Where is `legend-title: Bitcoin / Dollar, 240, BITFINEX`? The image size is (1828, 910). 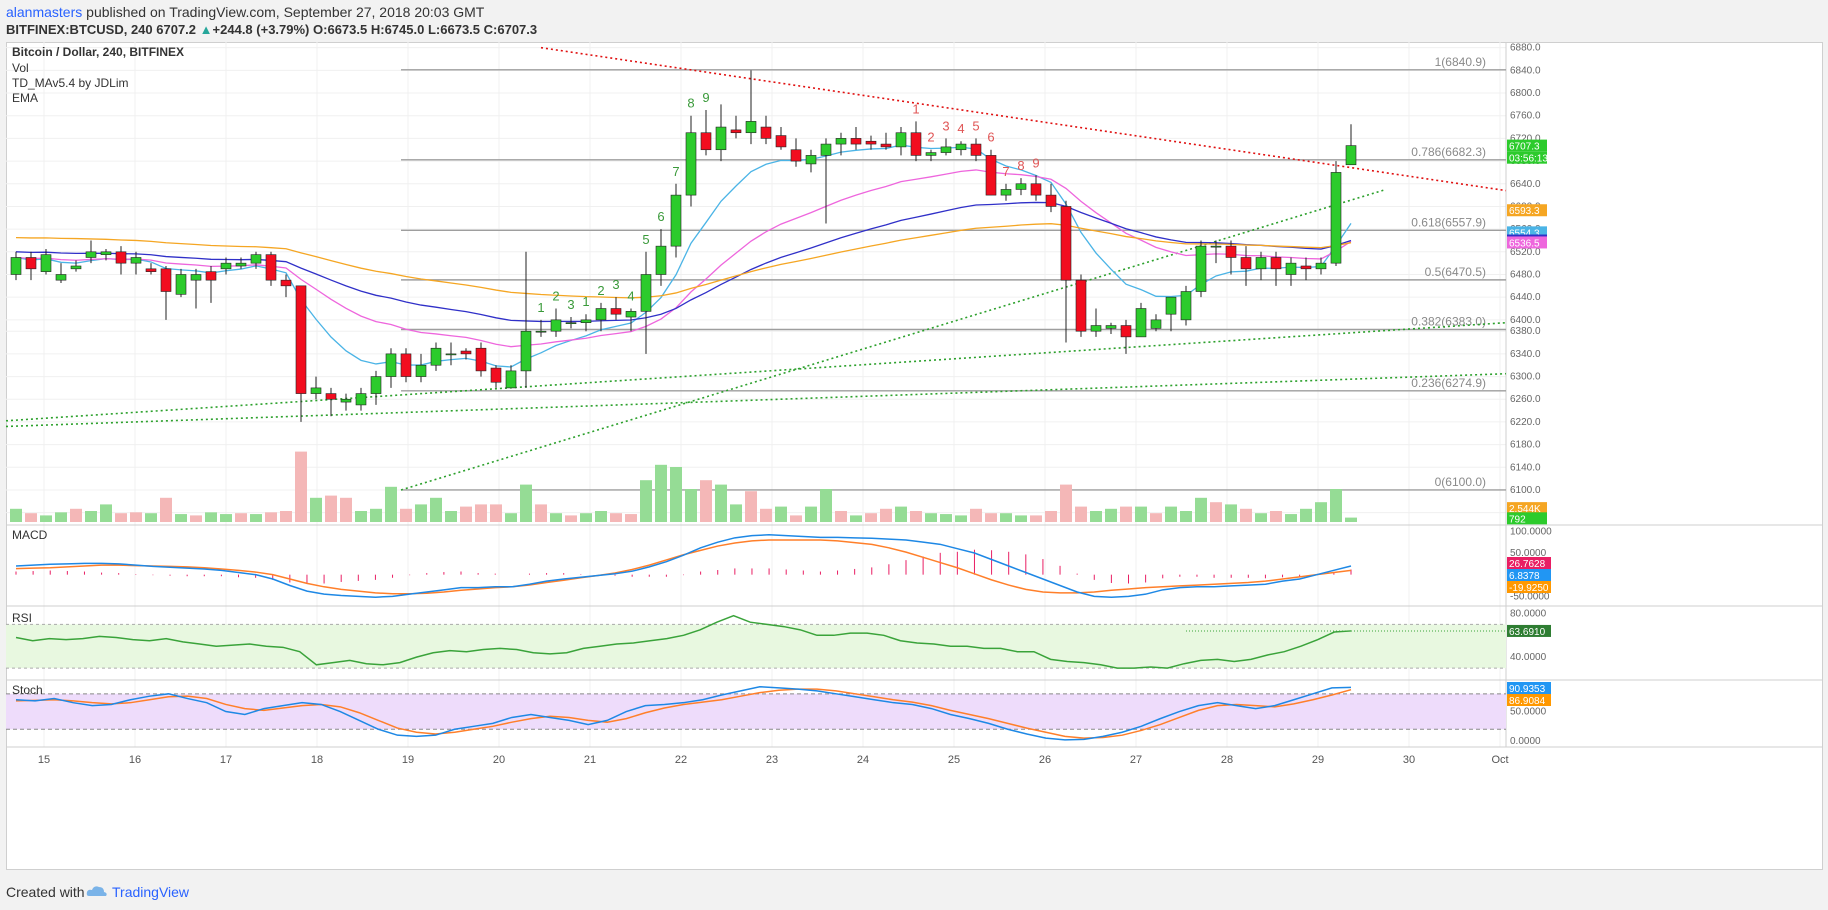
legend-title: Bitcoin / Dollar, 240, BITFINEX is located at coordinates (98, 52).